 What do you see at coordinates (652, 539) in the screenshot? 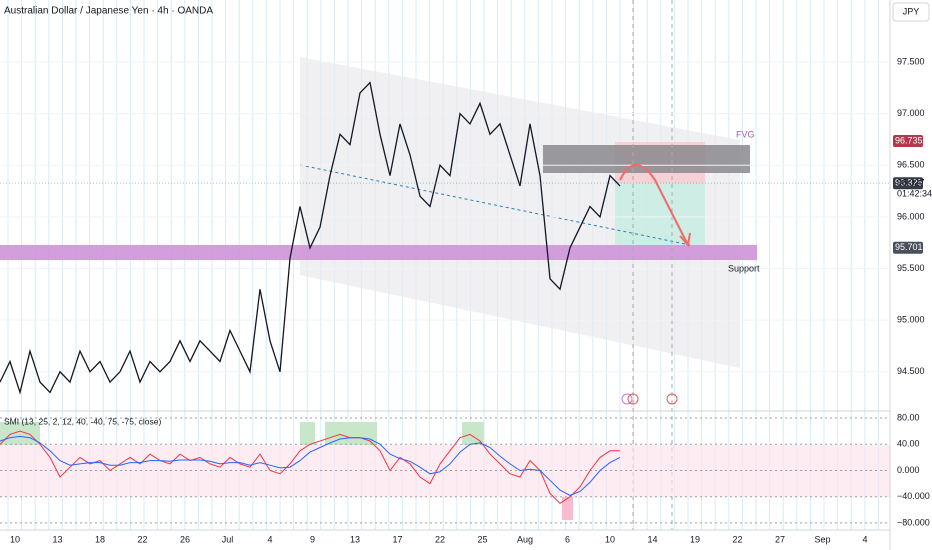
I see `x-tick-label: 14` at bounding box center [652, 539].